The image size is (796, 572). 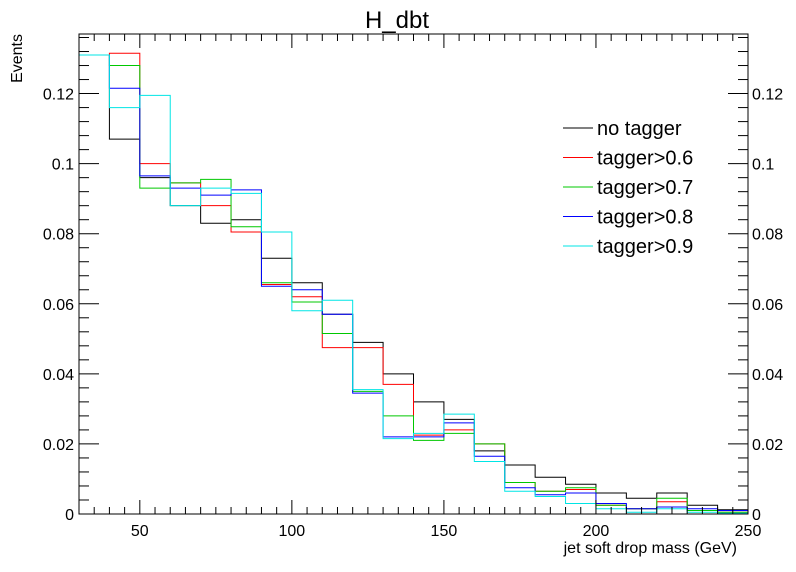 What do you see at coordinates (58, 375) in the screenshot?
I see `y-tick-label-left: 0.04` at bounding box center [58, 375].